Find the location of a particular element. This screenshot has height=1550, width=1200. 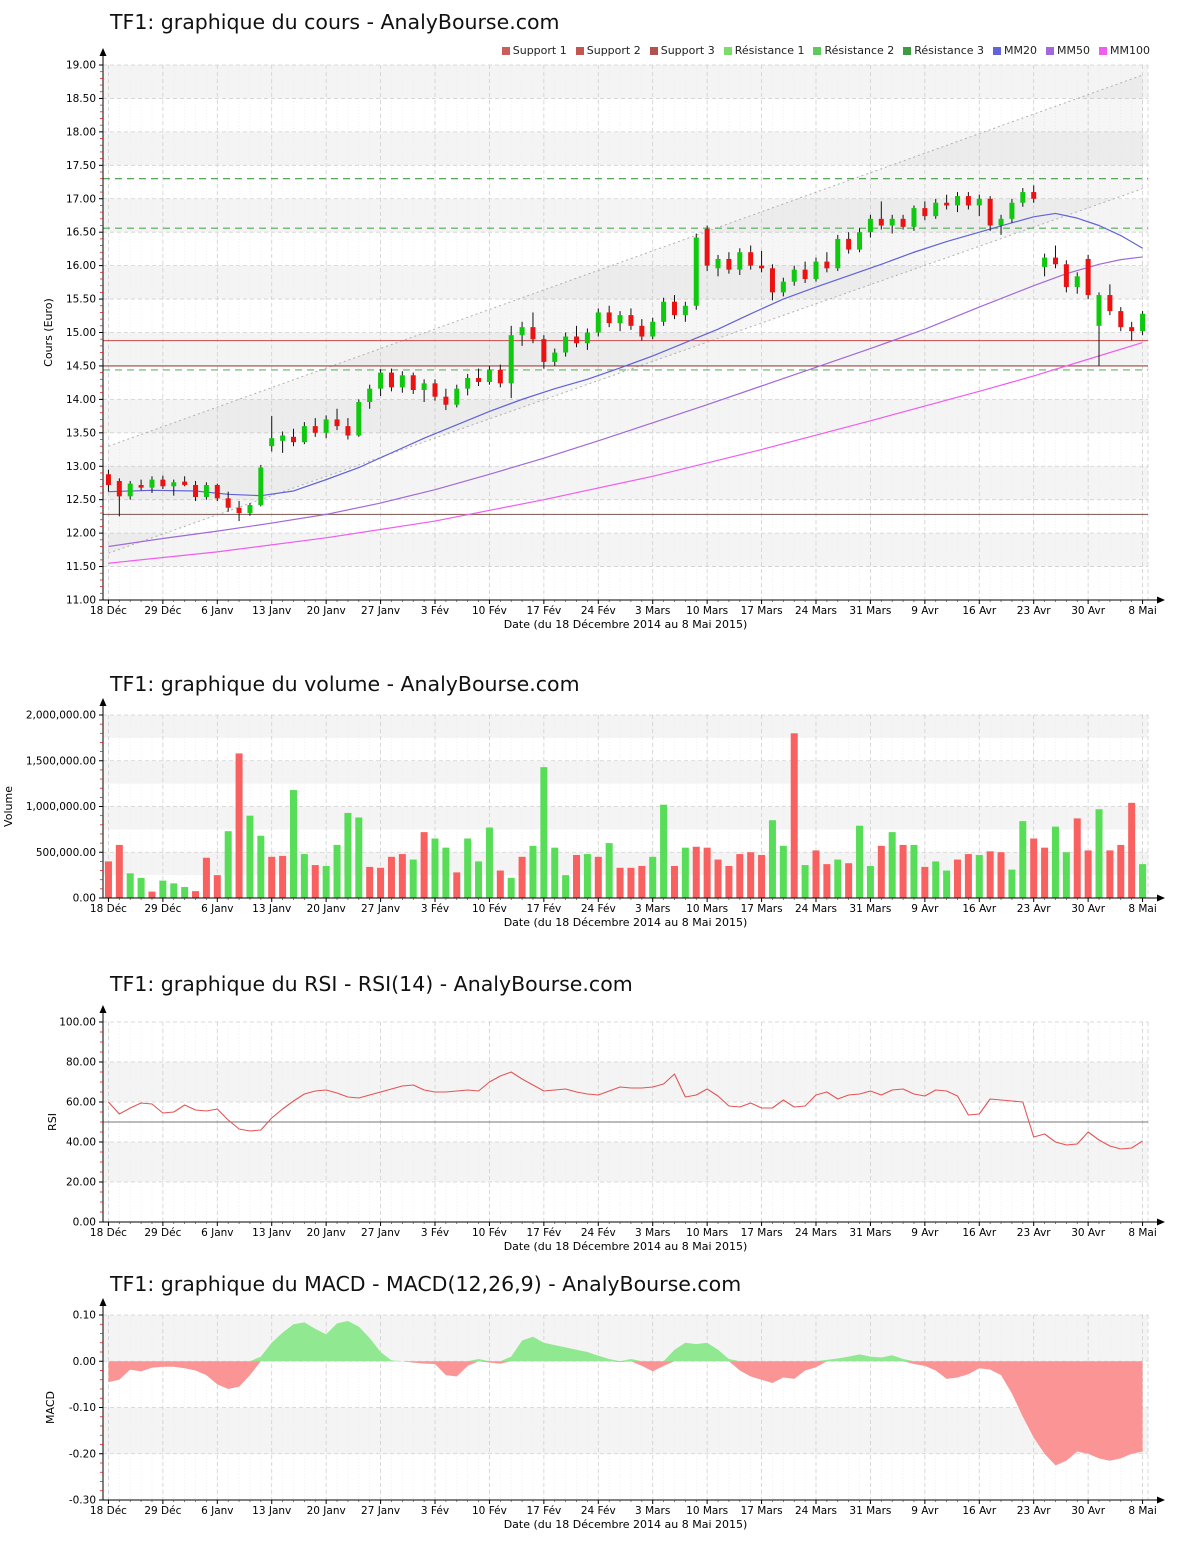

svg-text: 80.00 is located at coordinates (81, 1063).